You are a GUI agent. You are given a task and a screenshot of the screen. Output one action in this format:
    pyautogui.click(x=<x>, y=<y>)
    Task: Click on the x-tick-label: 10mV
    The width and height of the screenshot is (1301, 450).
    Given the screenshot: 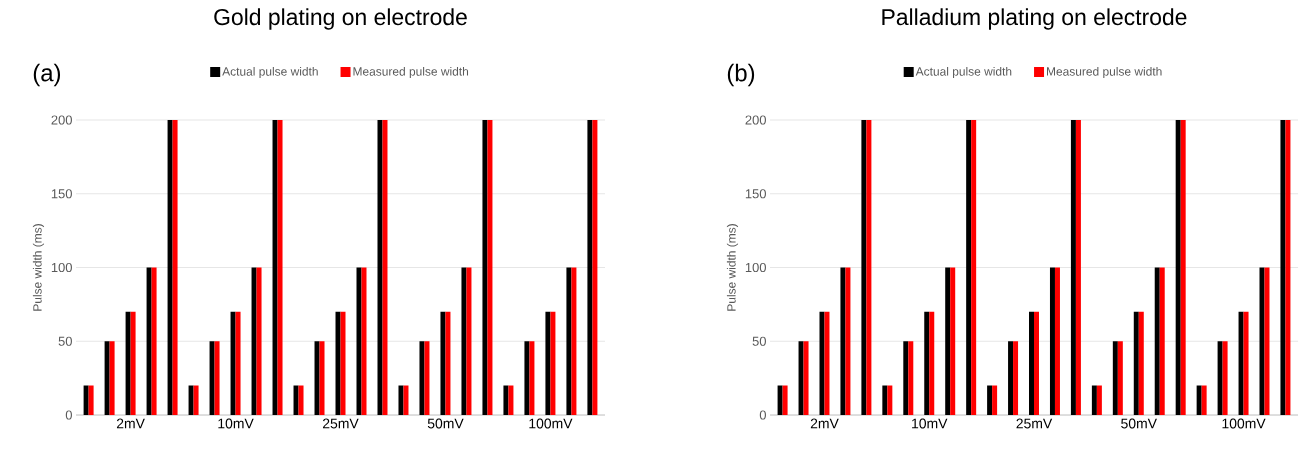 What is the action you would take?
    pyautogui.click(x=930, y=423)
    